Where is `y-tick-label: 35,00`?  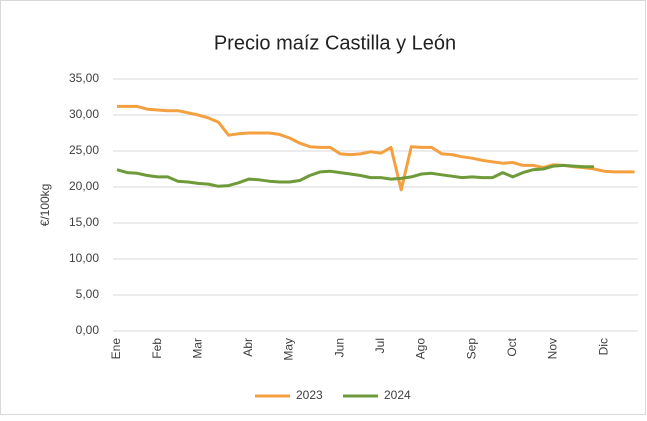
y-tick-label: 35,00 is located at coordinates (84, 78).